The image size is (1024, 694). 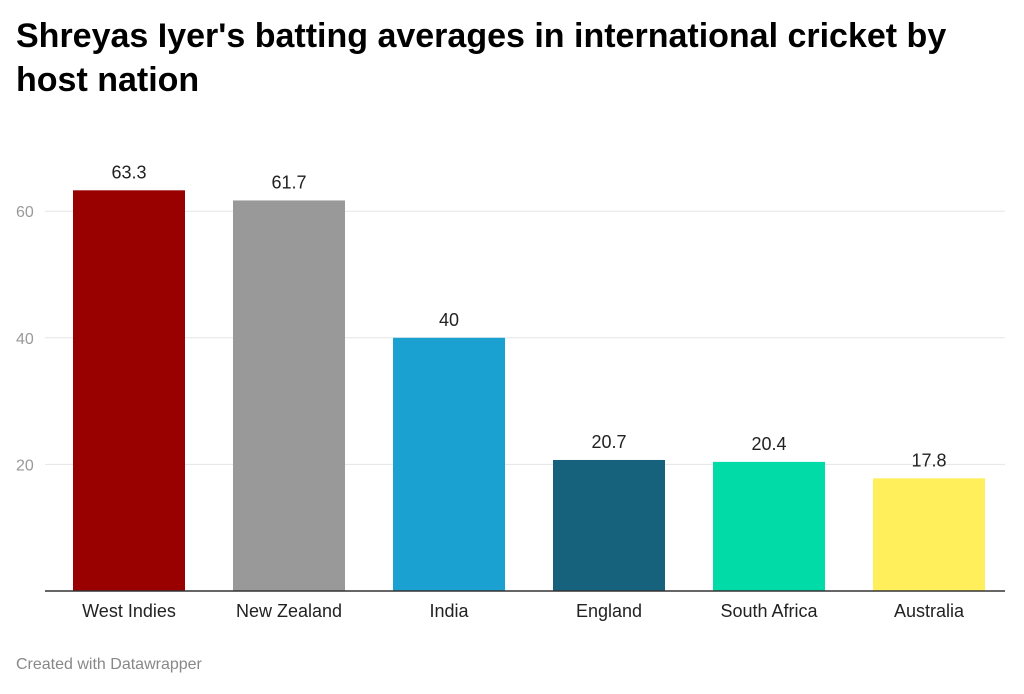 What do you see at coordinates (128, 172) in the screenshot?
I see `value-label: 63.3` at bounding box center [128, 172].